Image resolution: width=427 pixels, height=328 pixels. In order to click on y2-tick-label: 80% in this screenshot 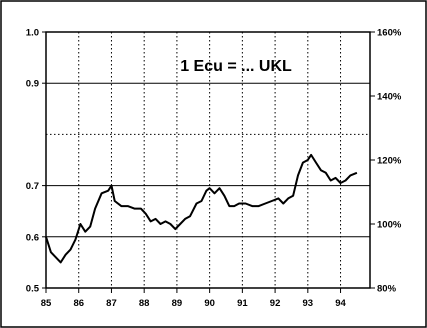, I will do `click(387, 289)`.